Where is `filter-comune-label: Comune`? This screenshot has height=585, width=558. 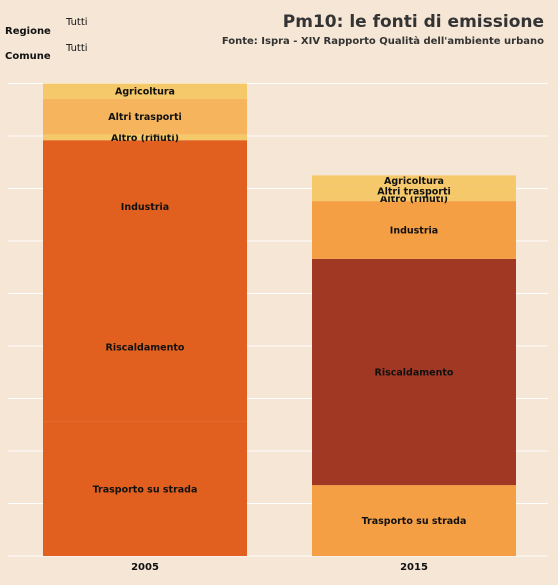 filter-comune-label: Comune is located at coordinates (28, 56).